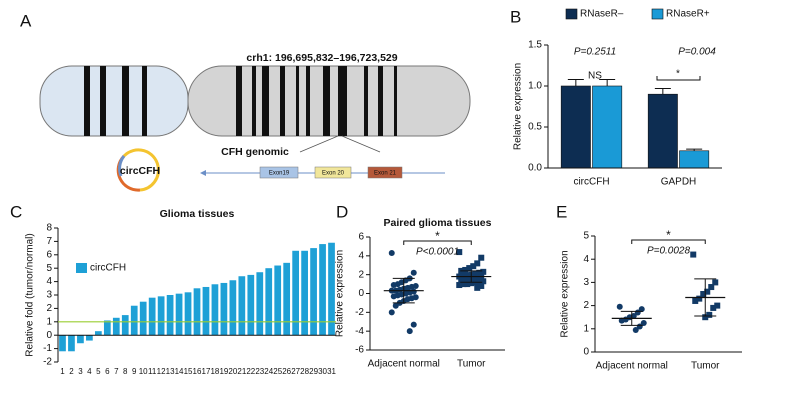 This screenshot has width=786, height=402. Describe the element at coordinates (62, 371) in the screenshot. I see `x-tick-label: 1` at that location.